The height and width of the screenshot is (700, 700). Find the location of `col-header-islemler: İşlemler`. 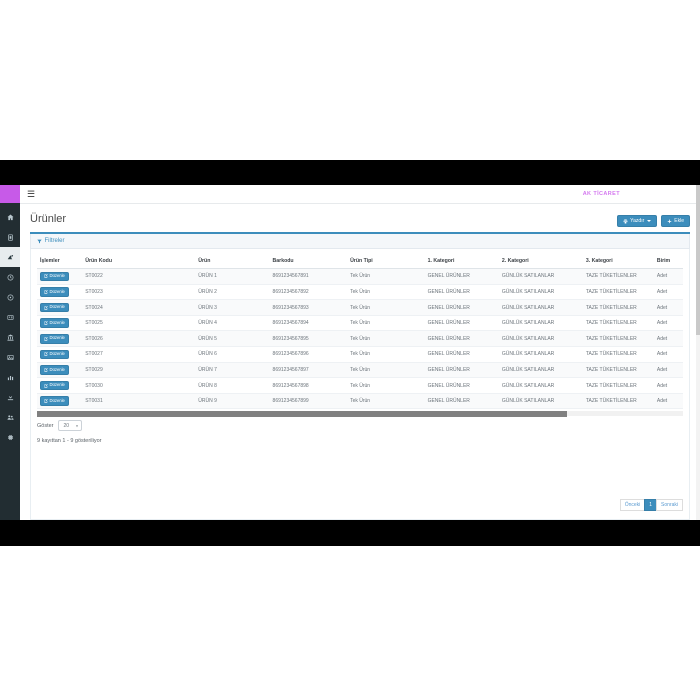

col-header-islemler: İşlemler is located at coordinates (60, 262).